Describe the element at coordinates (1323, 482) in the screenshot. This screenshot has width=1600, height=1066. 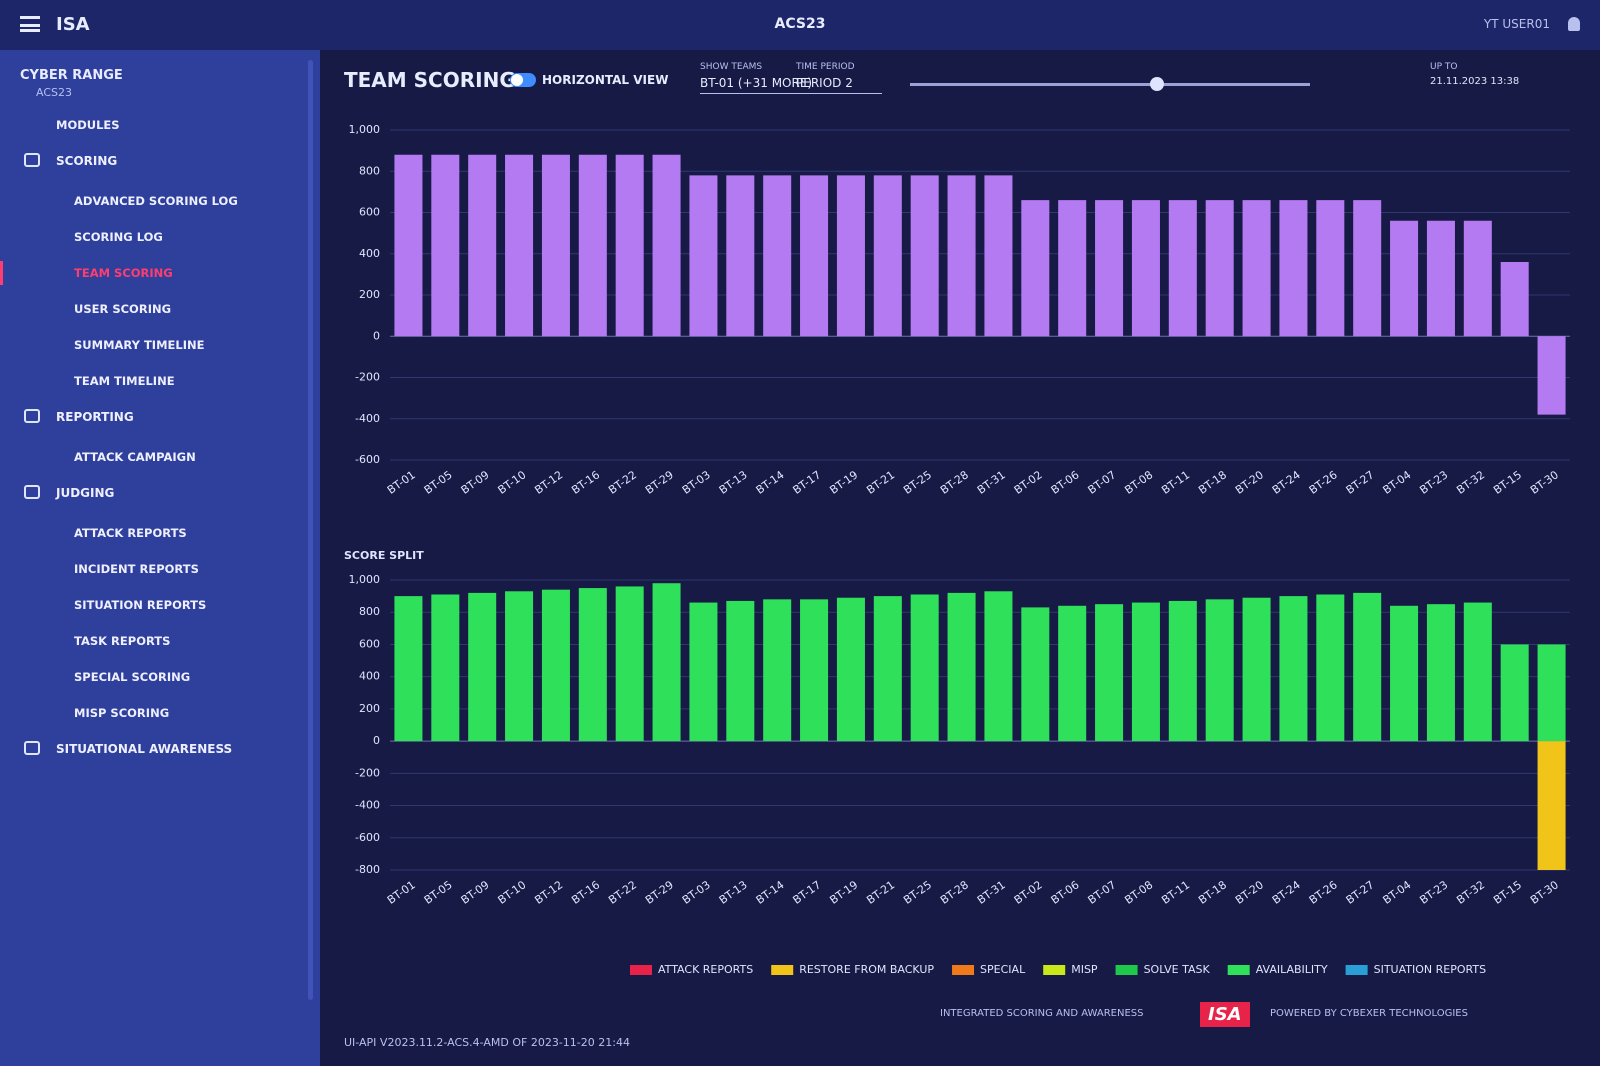
I see `x-tick-label: BT-26` at that location.